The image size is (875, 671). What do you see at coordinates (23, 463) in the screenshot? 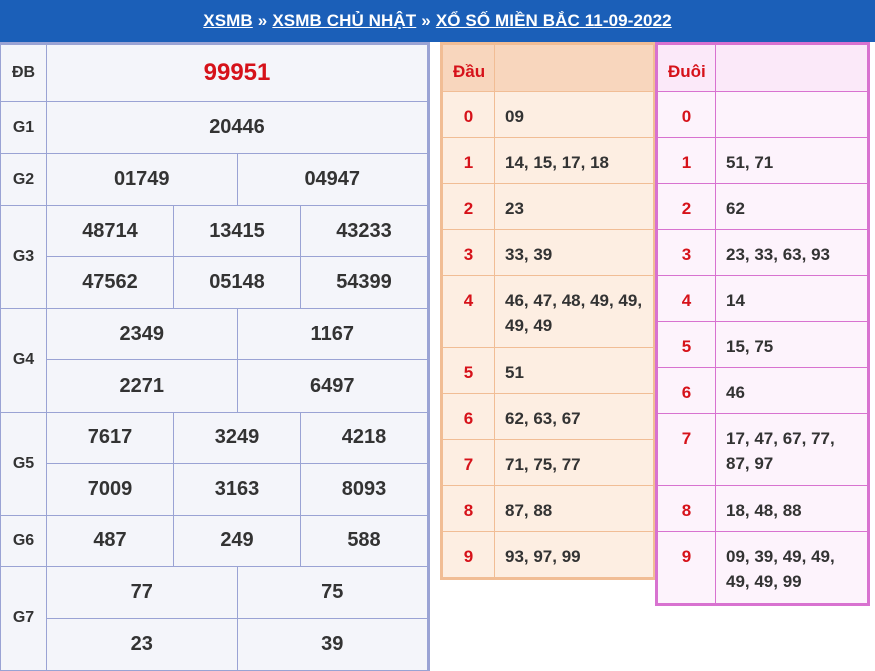
I see `prize-label-g5: G5` at bounding box center [23, 463].